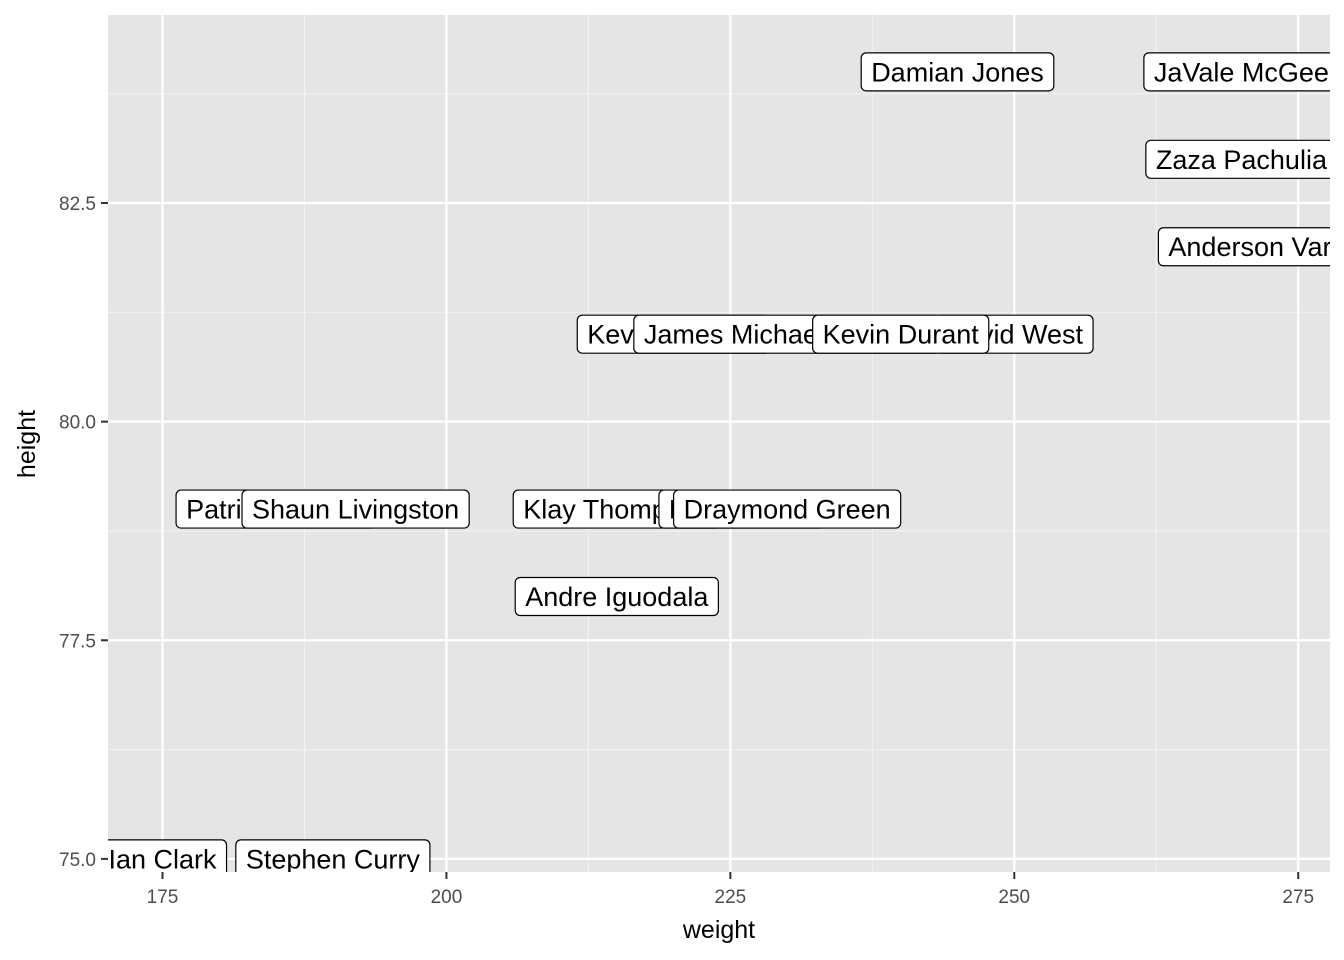 The height and width of the screenshot is (960, 1344). I want to click on x-axis-title: weight, so click(718, 930).